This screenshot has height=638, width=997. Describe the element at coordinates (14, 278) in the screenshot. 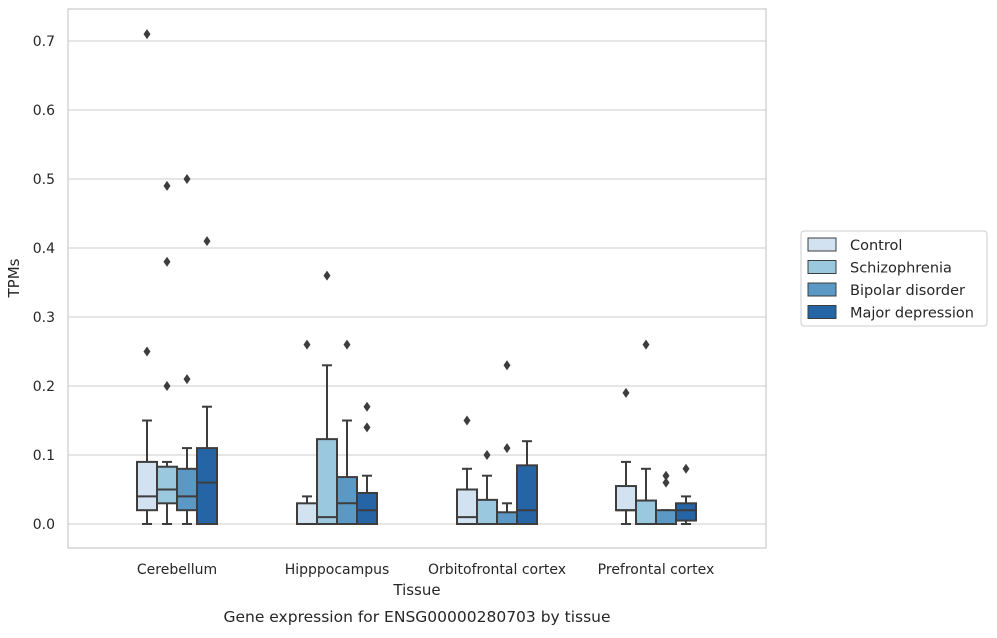

I see `y-axis-label: TPMs` at that location.